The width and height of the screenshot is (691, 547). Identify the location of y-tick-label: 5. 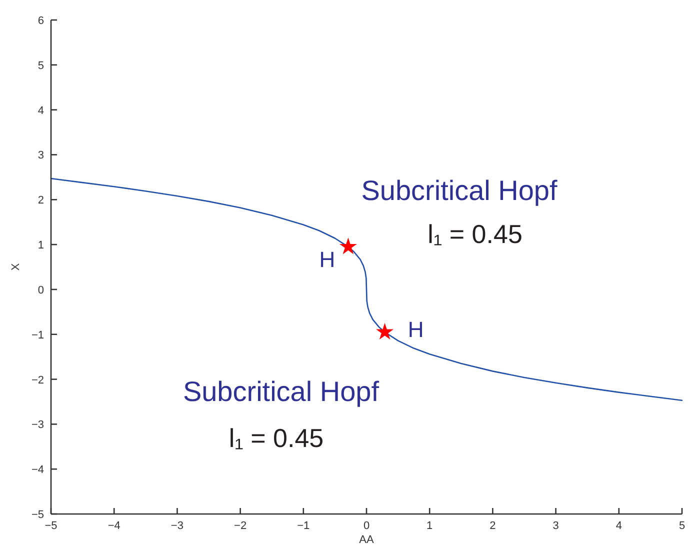
(41, 66).